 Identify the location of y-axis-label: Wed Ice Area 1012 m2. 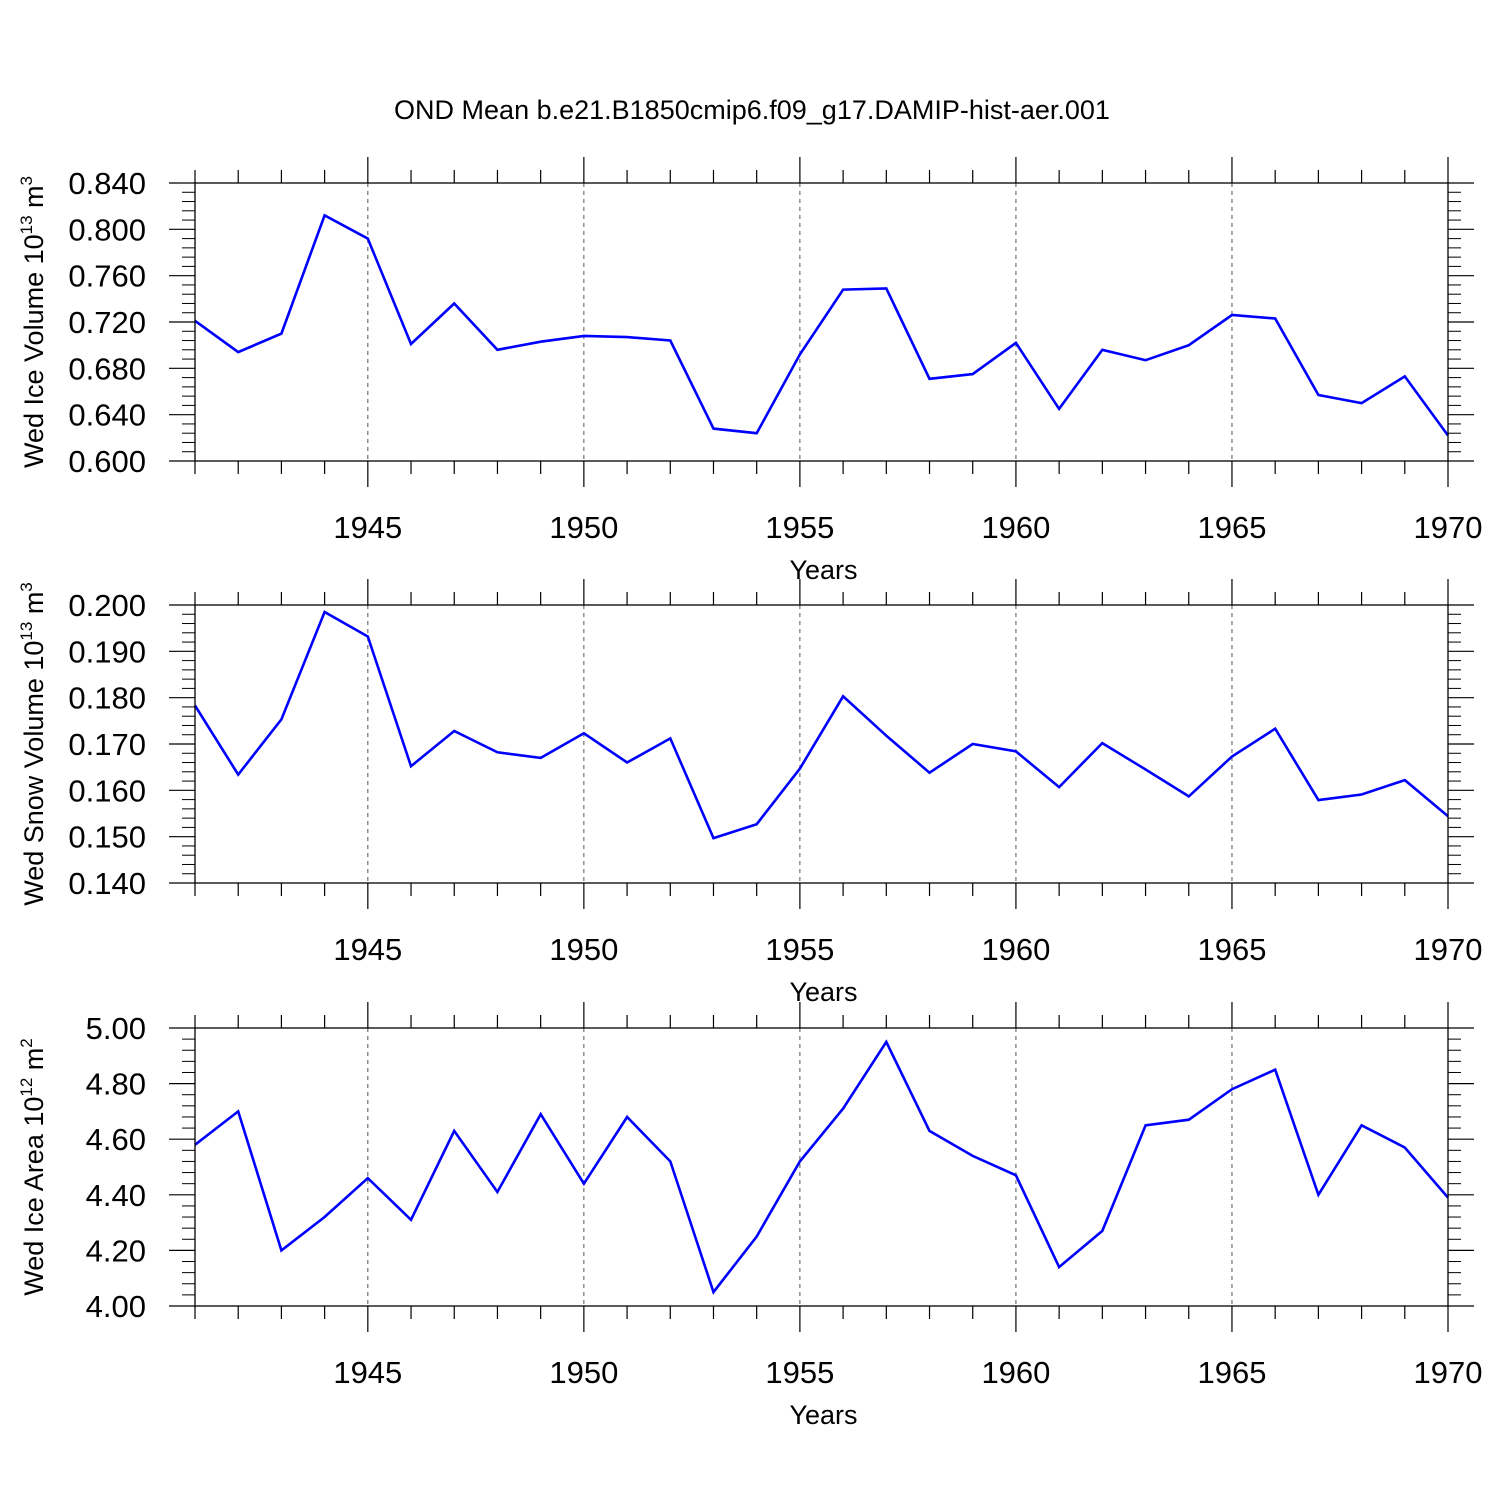
(33, 1167).